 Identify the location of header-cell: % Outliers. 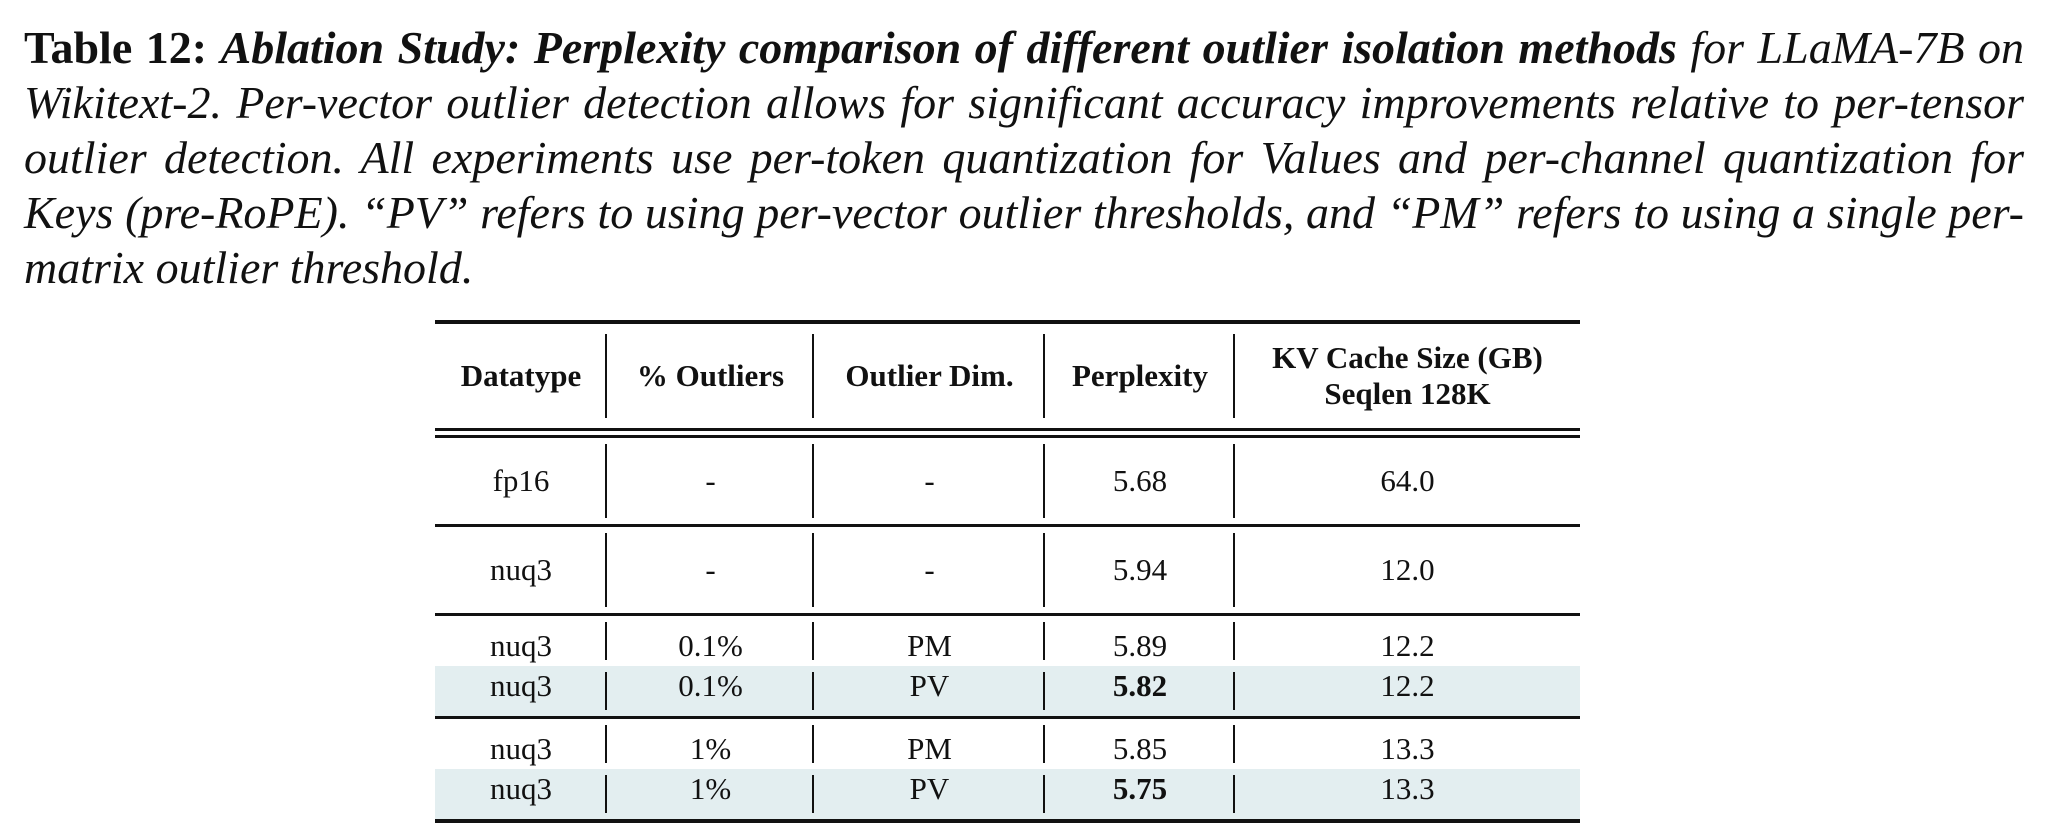
(710, 377).